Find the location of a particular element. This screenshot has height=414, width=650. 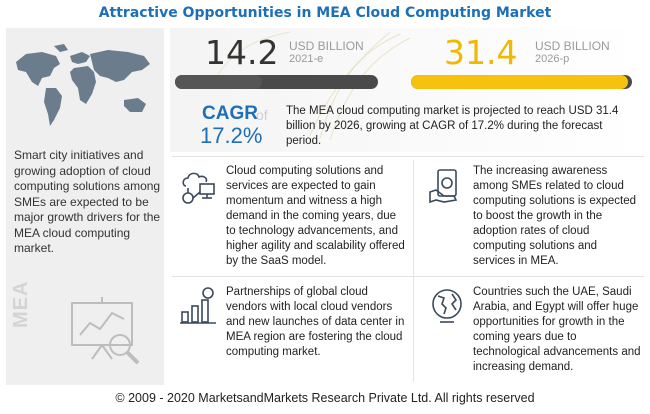

market-year-2026: 2026-p is located at coordinates (552, 59).